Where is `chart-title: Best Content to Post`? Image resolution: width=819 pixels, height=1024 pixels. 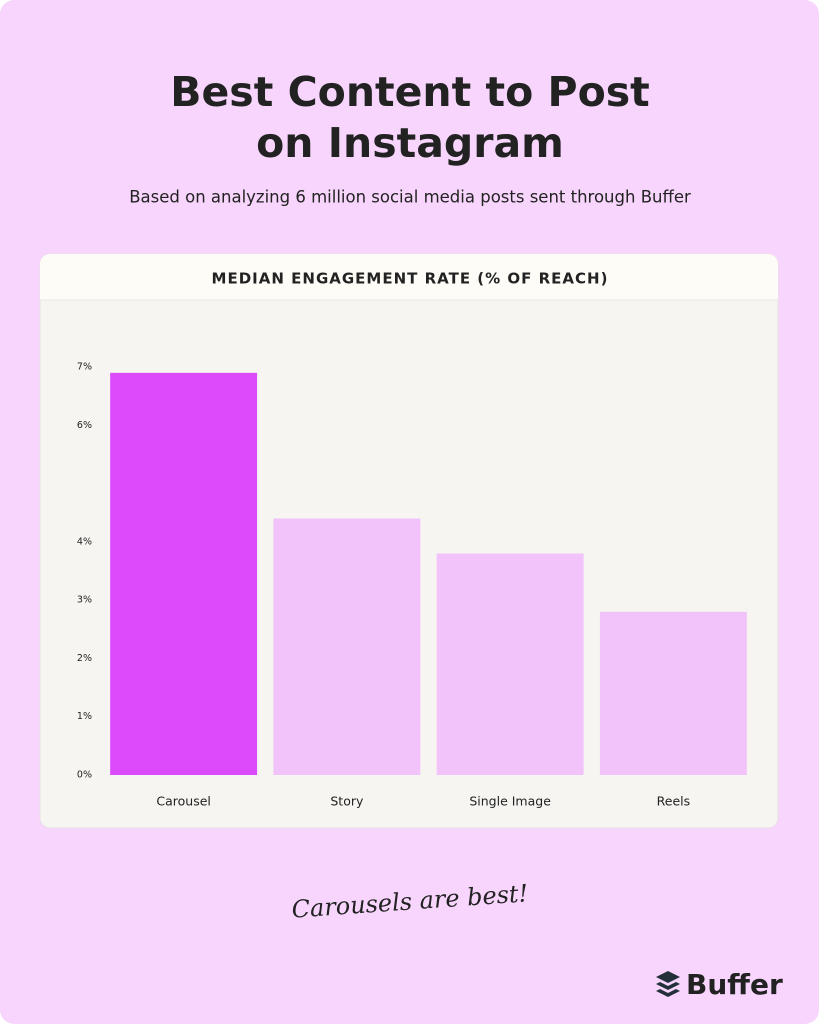 chart-title: Best Content to Post is located at coordinates (410, 92).